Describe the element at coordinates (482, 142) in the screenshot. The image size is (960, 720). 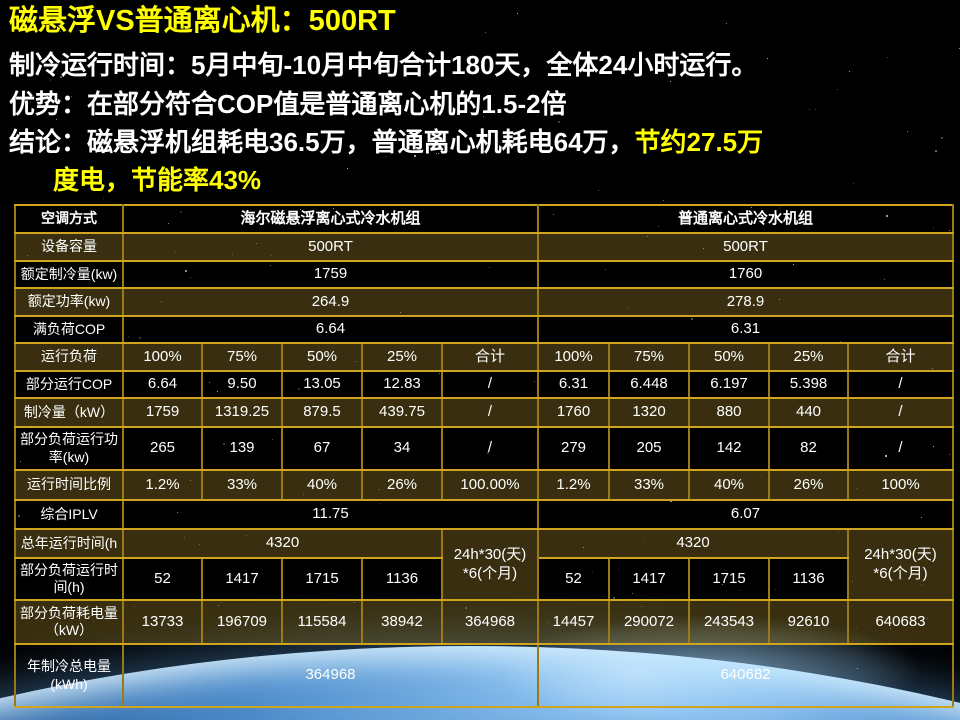
I see `conclusion-line: 结论：磁悬浮机组耗电36.5万，普通离心机耗电64万，节约27.5万` at that location.